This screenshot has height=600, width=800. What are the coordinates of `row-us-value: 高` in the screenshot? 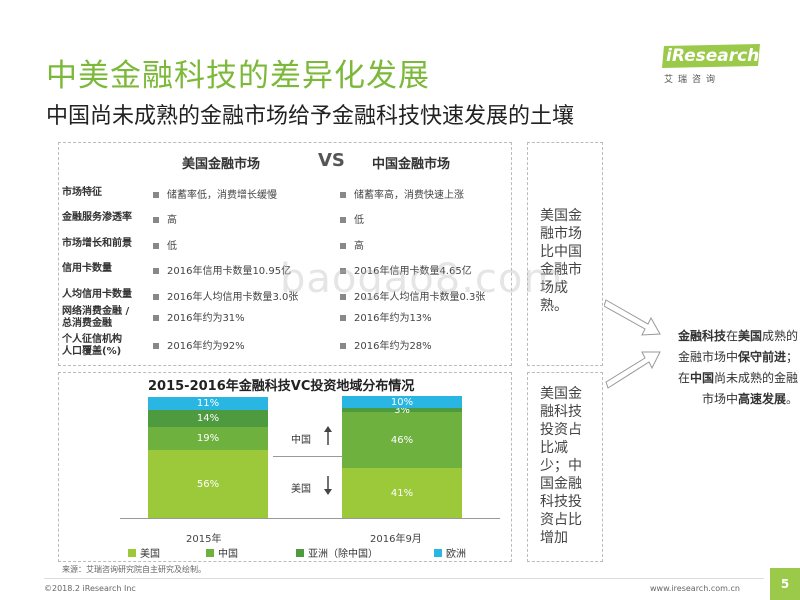 It's located at (165, 218).